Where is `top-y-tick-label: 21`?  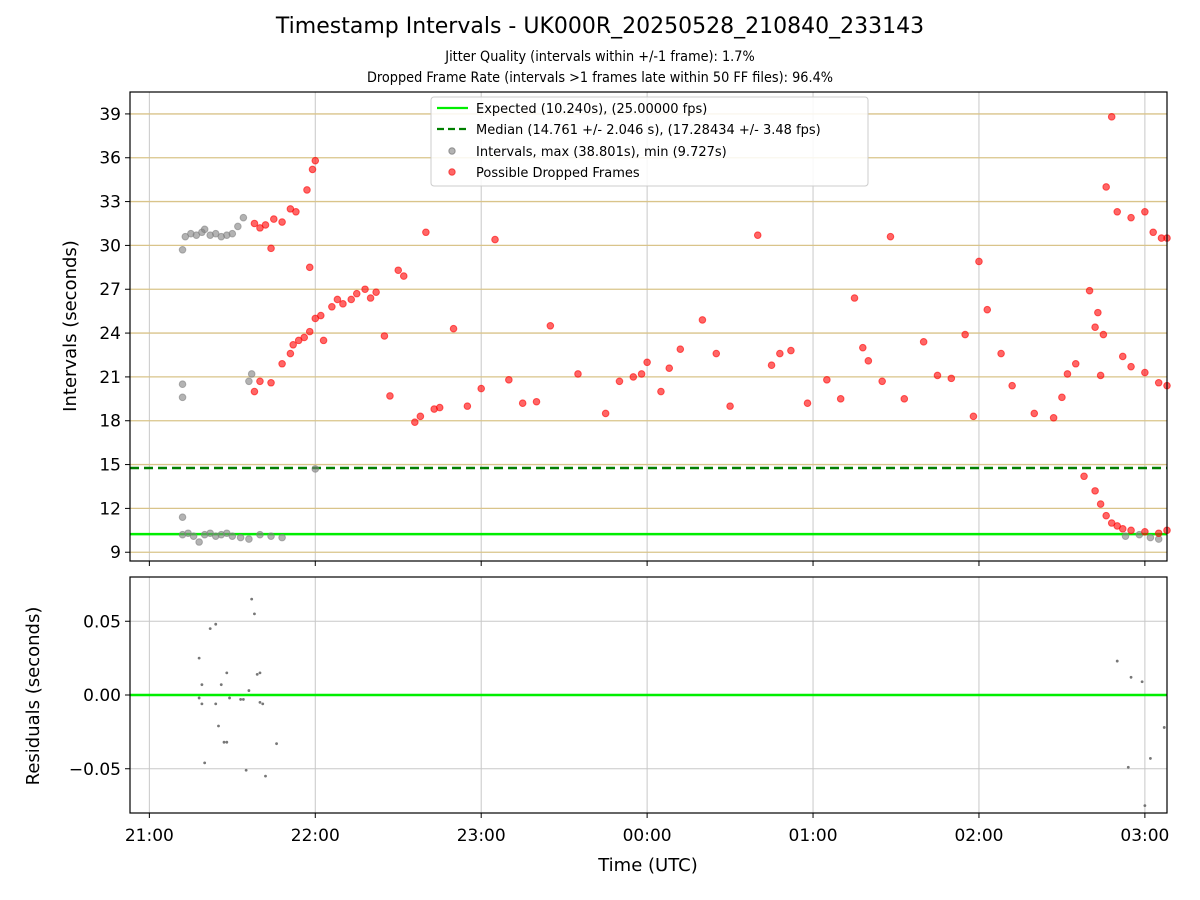 top-y-tick-label: 21 is located at coordinates (110, 378).